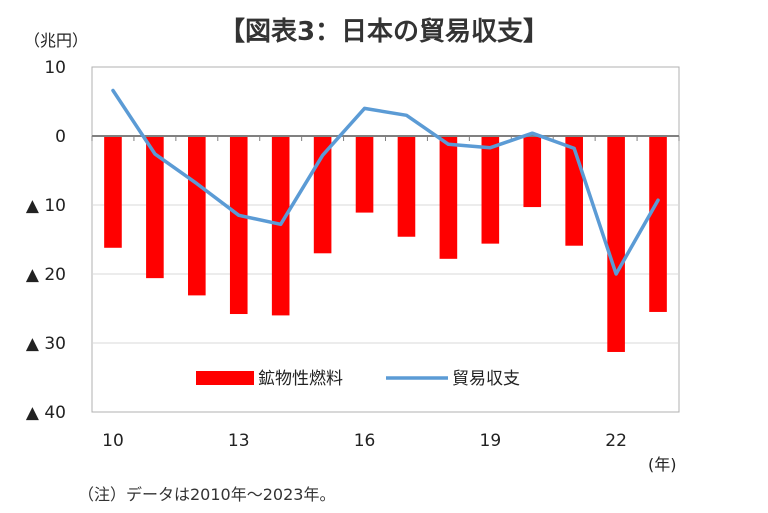 This screenshot has width=768, height=513. What do you see at coordinates (225, 378) in the screenshot?
I see `legend-swatch-fuel` at bounding box center [225, 378].